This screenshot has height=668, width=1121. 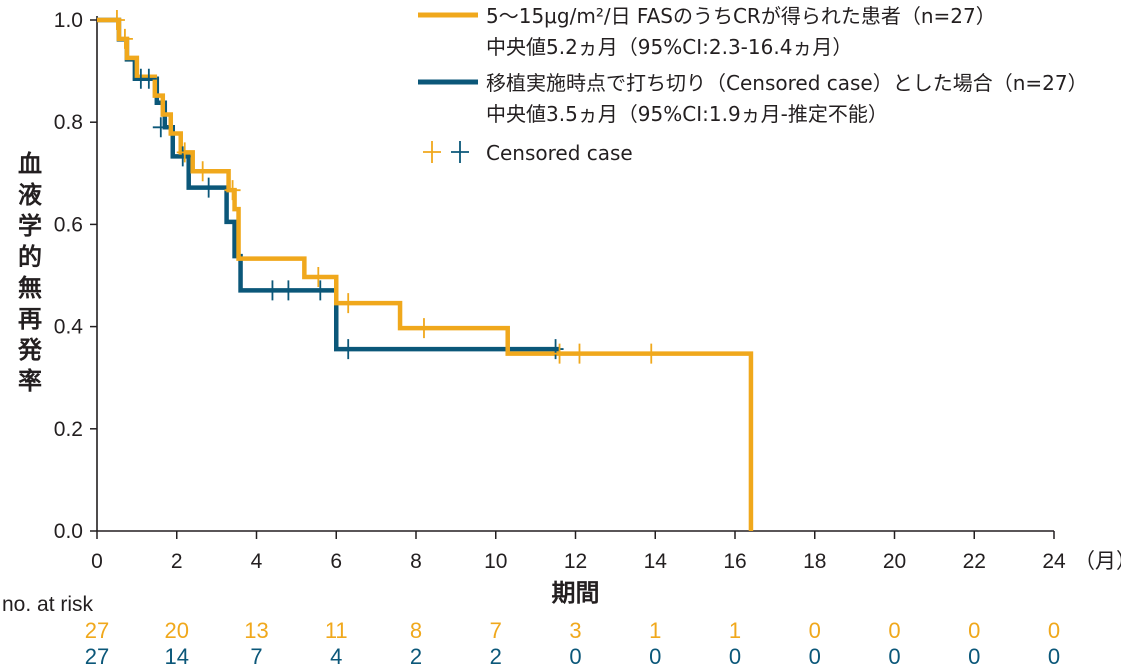 I want to click on legend-censored-label: Censored case, so click(x=559, y=153).